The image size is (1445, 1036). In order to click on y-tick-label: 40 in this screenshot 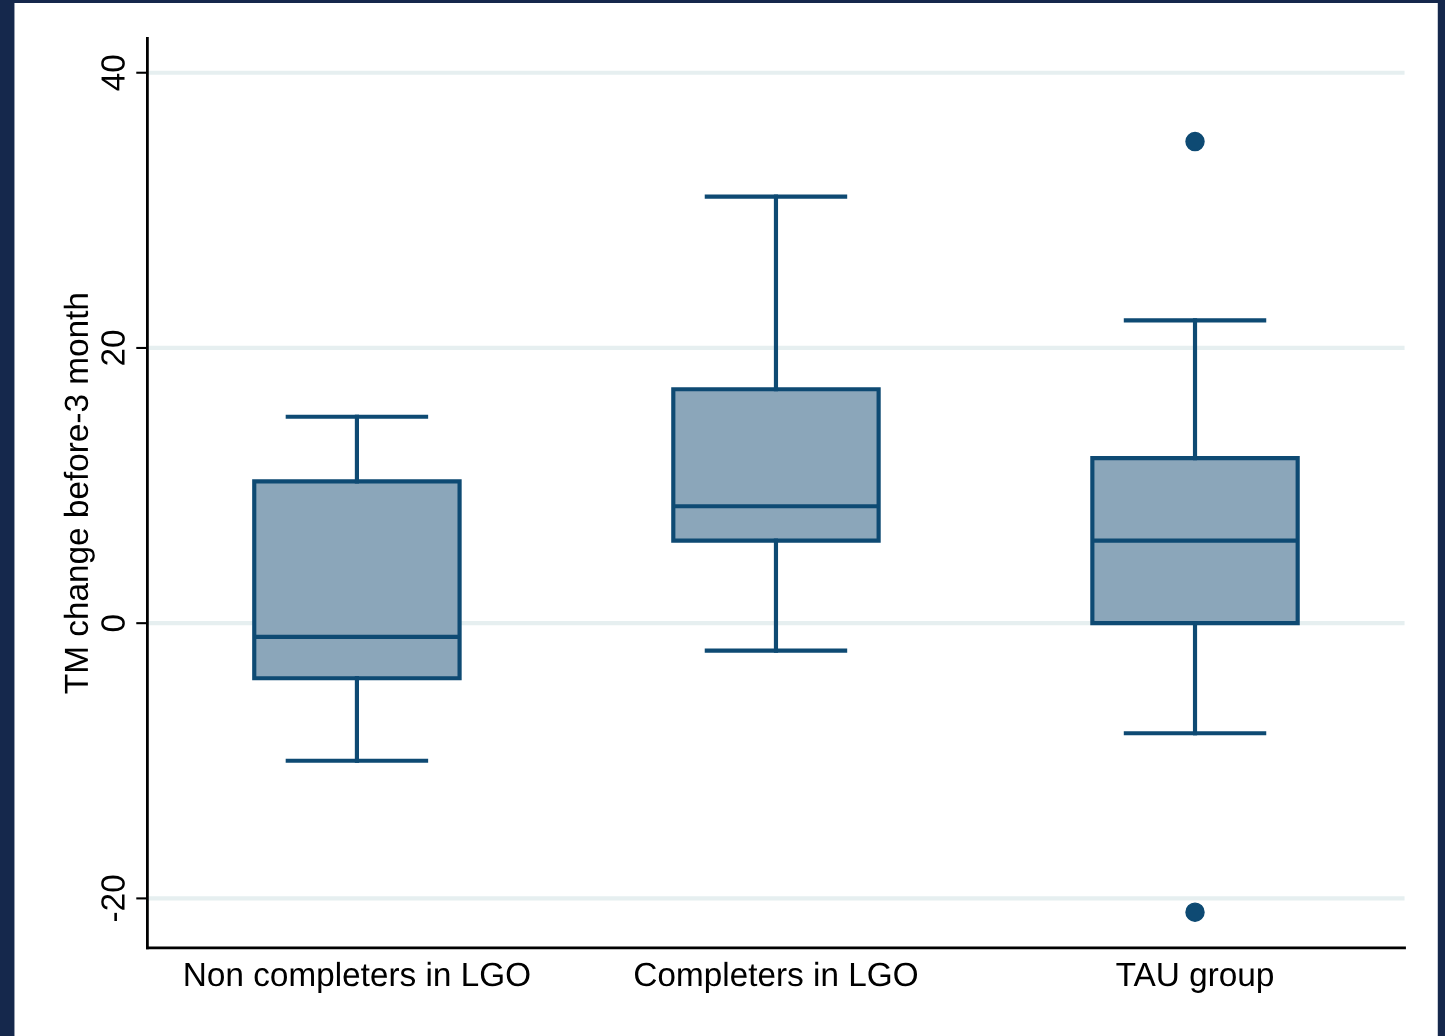, I will do `click(113, 73)`.